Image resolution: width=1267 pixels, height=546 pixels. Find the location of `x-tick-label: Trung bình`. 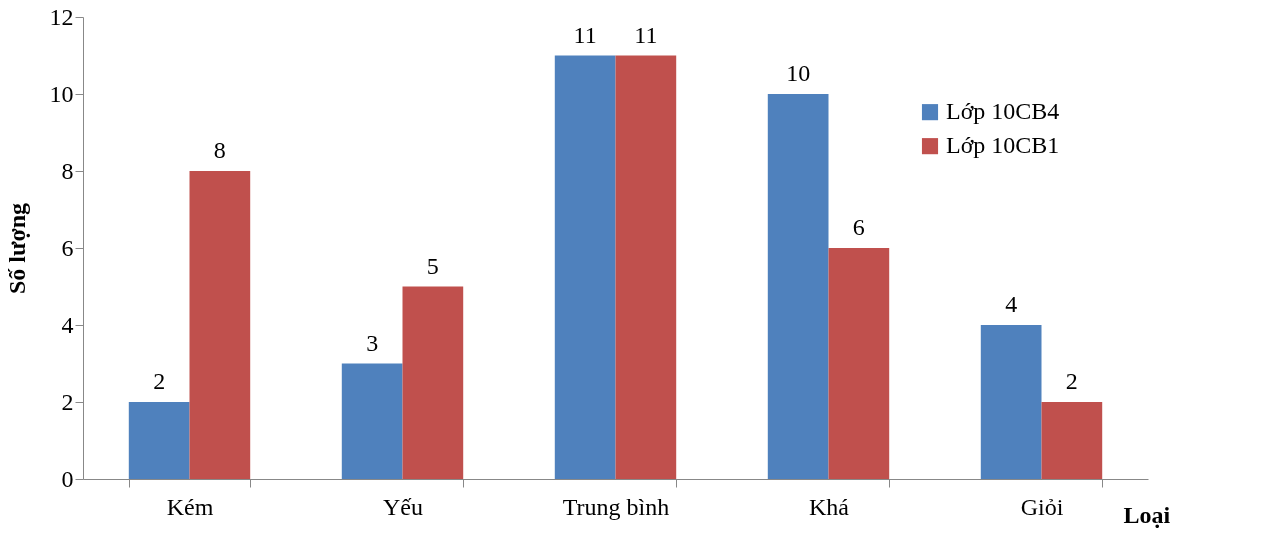

x-tick-label: Trung bình is located at coordinates (616, 506).